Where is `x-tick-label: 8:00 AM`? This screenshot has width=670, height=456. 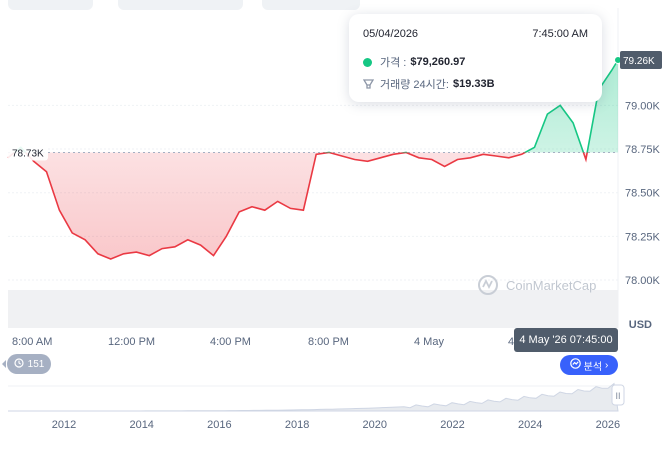 x-tick-label: 8:00 AM is located at coordinates (32, 342).